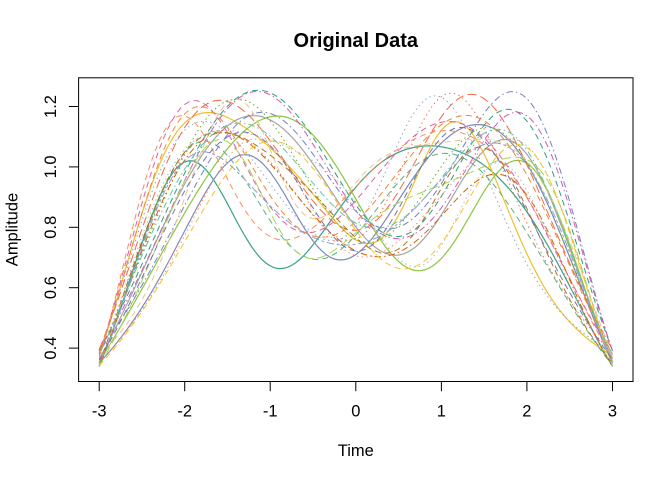  Describe the element at coordinates (526, 411) in the screenshot. I see `svg-text: 2` at that location.